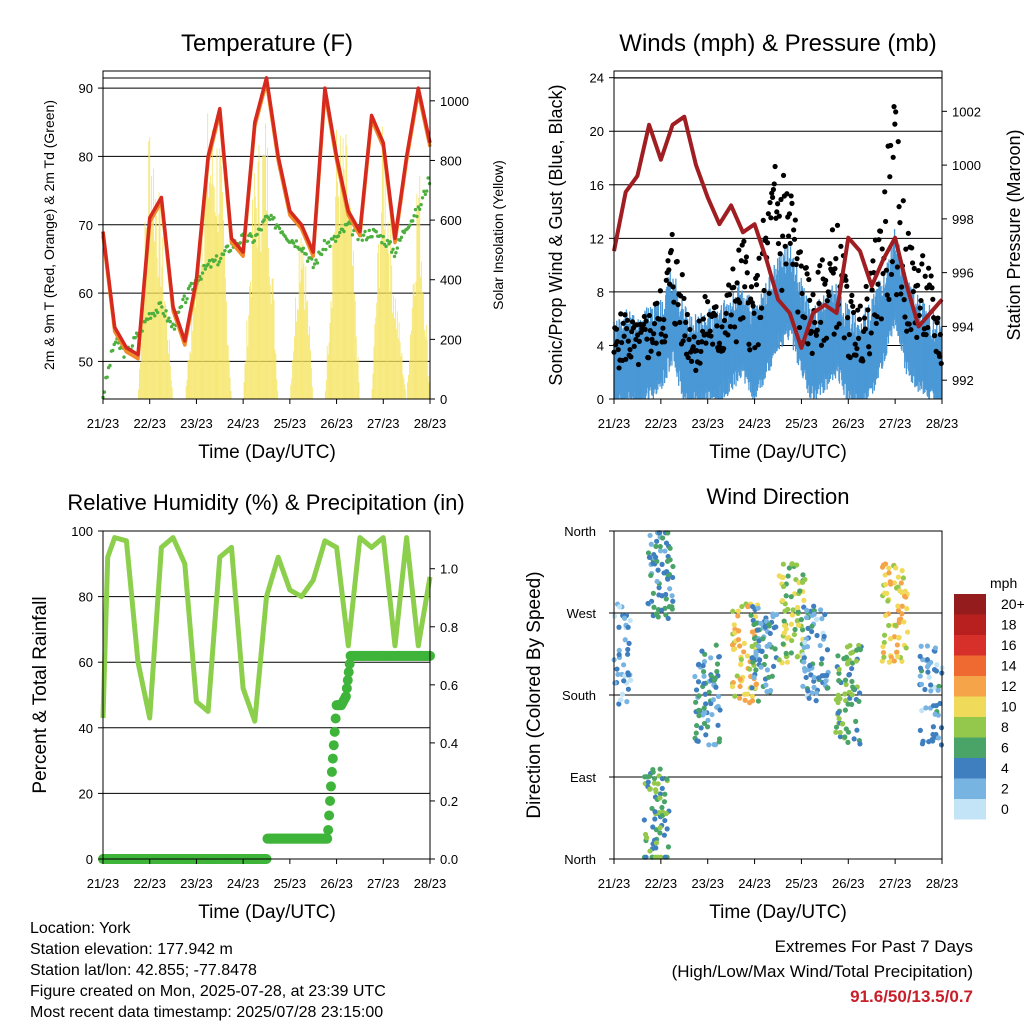  Describe the element at coordinates (266, 629) in the screenshot. I see `rh-series` at that location.